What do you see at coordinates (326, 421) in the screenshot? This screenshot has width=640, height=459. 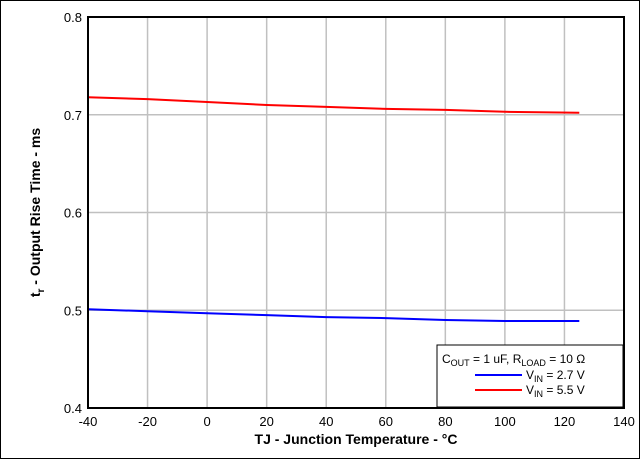 I see `x-tick-label: 40` at bounding box center [326, 421].